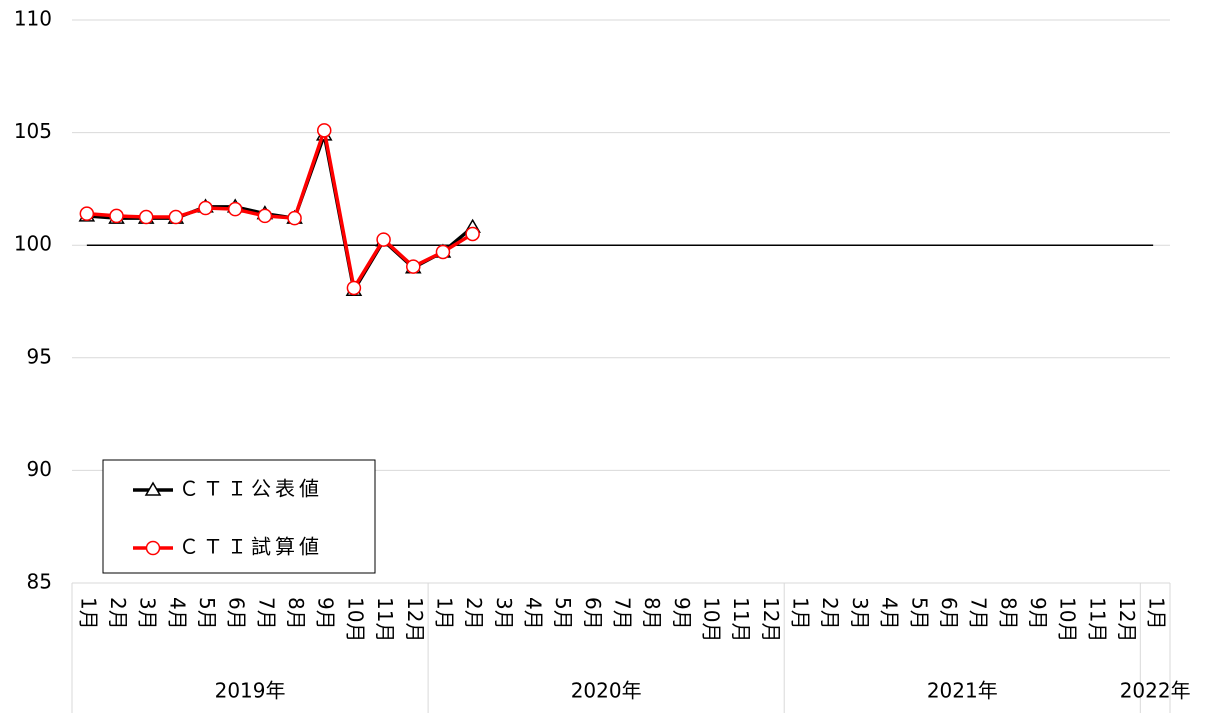  What do you see at coordinates (39, 469) in the screenshot?
I see `y-tick-label: 90` at bounding box center [39, 469].